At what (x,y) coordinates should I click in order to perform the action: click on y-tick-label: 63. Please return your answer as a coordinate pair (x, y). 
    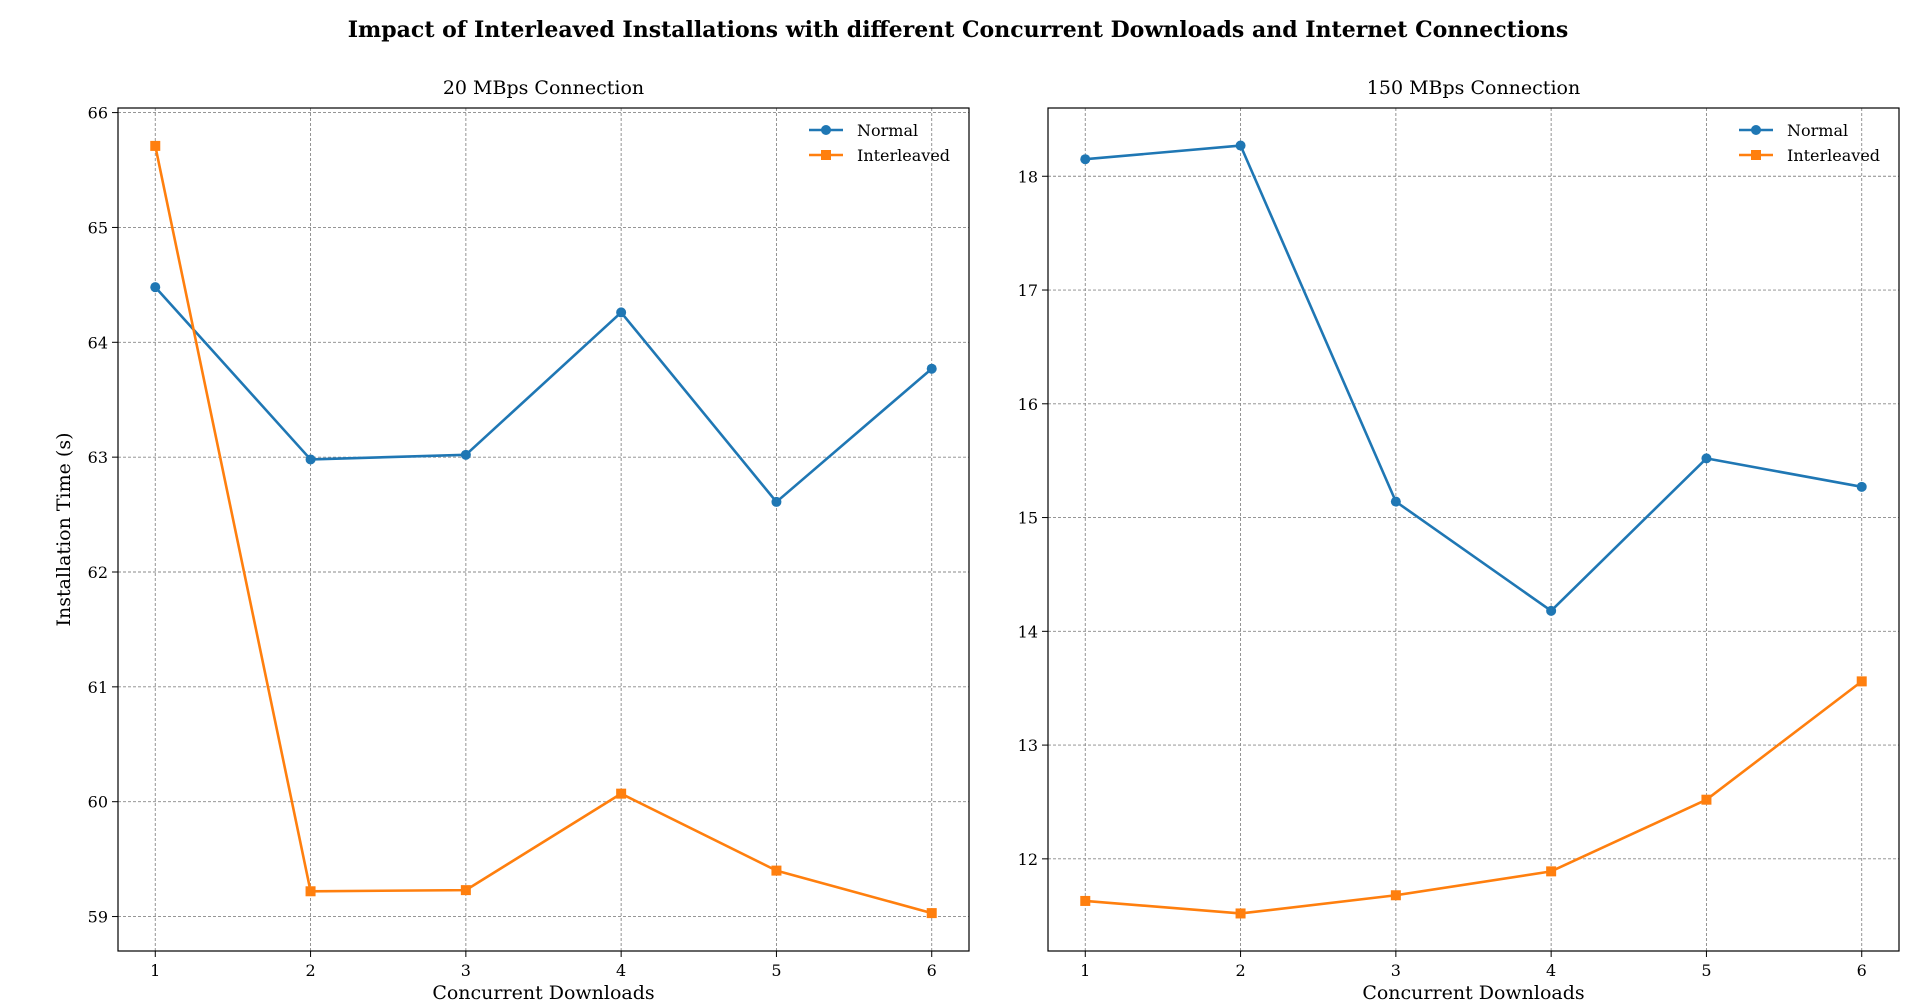
    Looking at the image, I should click on (98, 457).